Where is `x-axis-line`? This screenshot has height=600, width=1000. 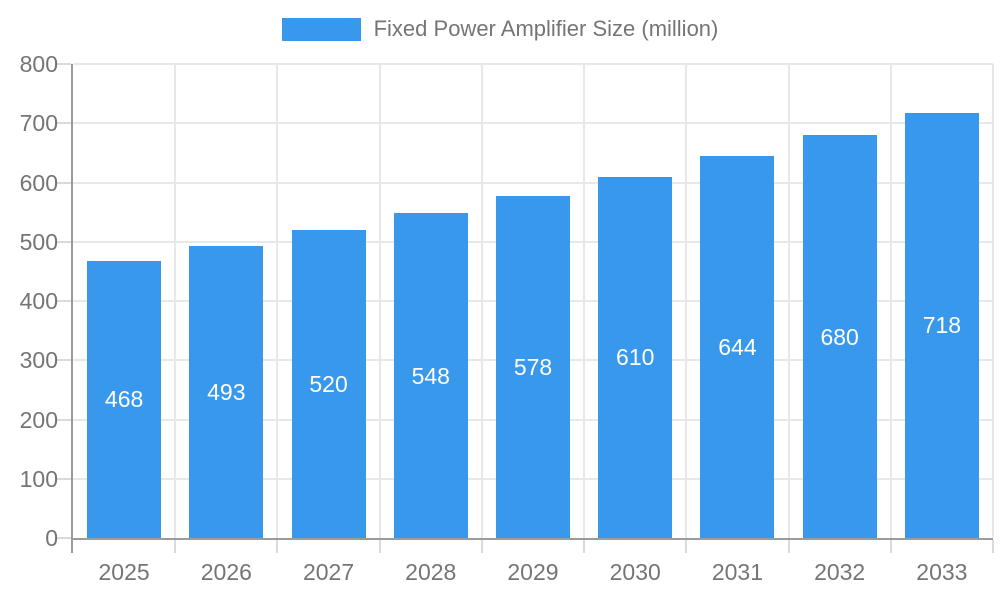
x-axis-line is located at coordinates (532, 539).